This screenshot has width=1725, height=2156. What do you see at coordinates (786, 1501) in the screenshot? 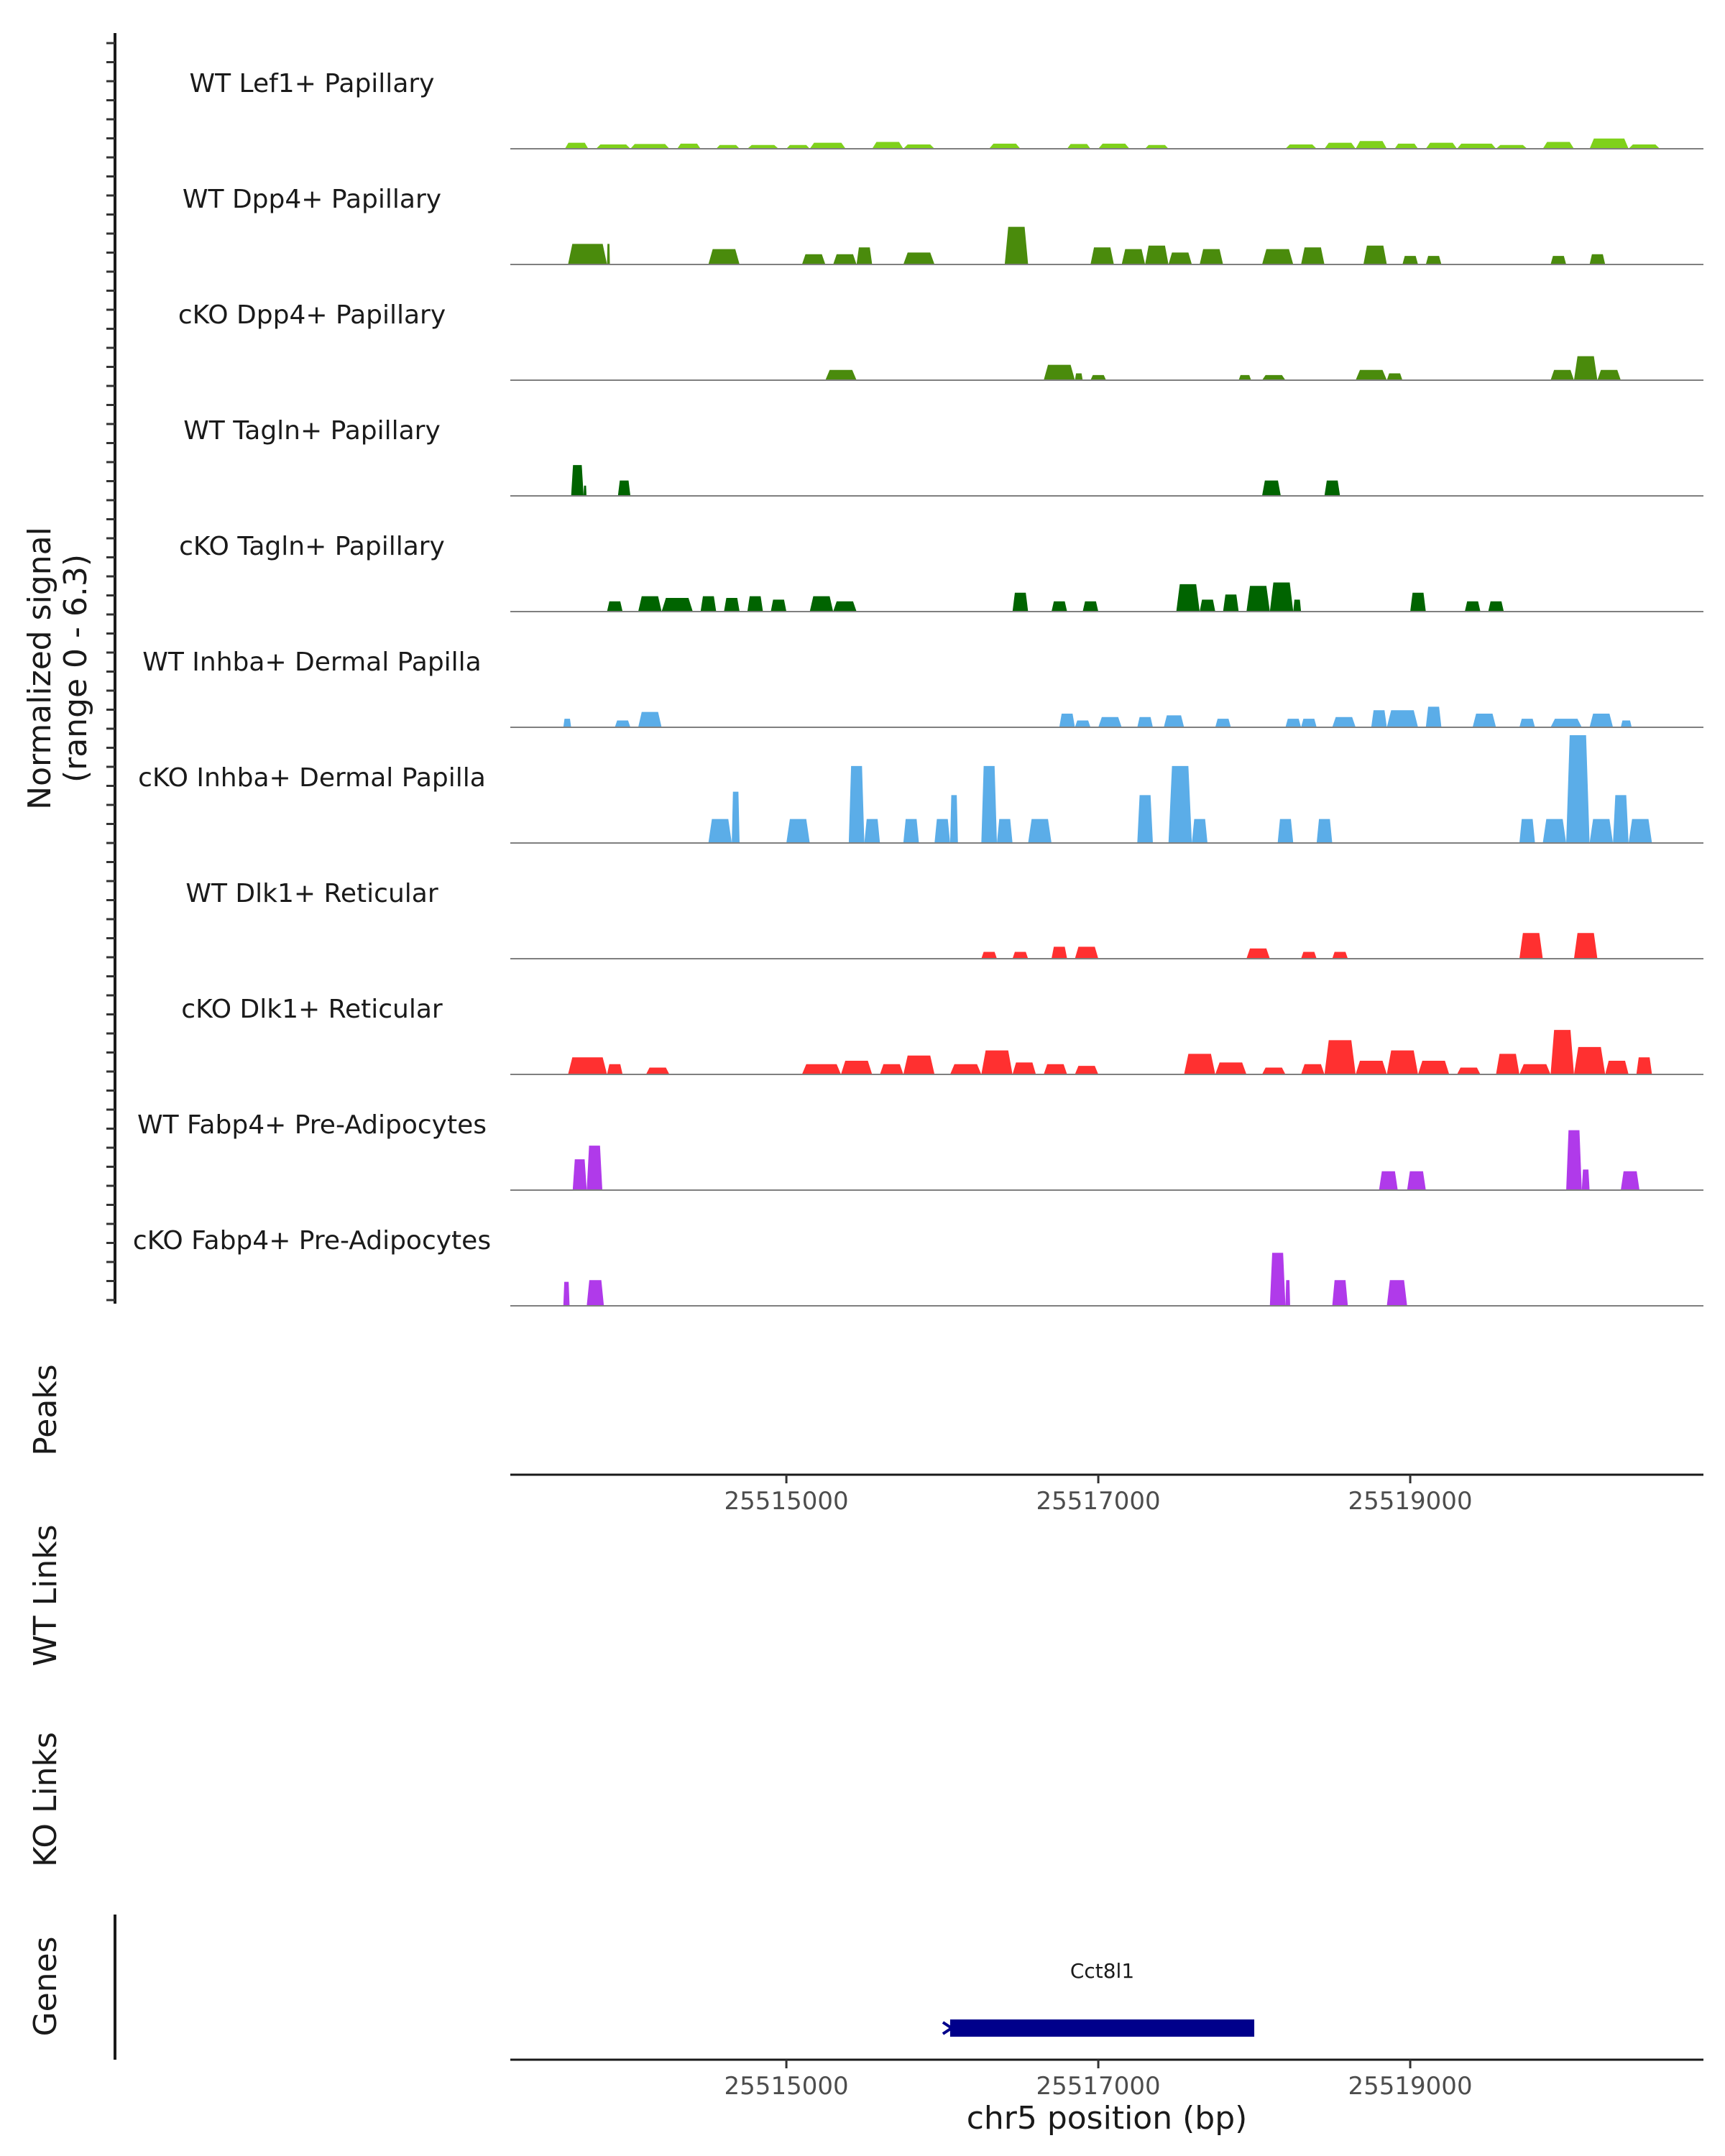
I see `x-tick-label: 25515000` at bounding box center [786, 1501].